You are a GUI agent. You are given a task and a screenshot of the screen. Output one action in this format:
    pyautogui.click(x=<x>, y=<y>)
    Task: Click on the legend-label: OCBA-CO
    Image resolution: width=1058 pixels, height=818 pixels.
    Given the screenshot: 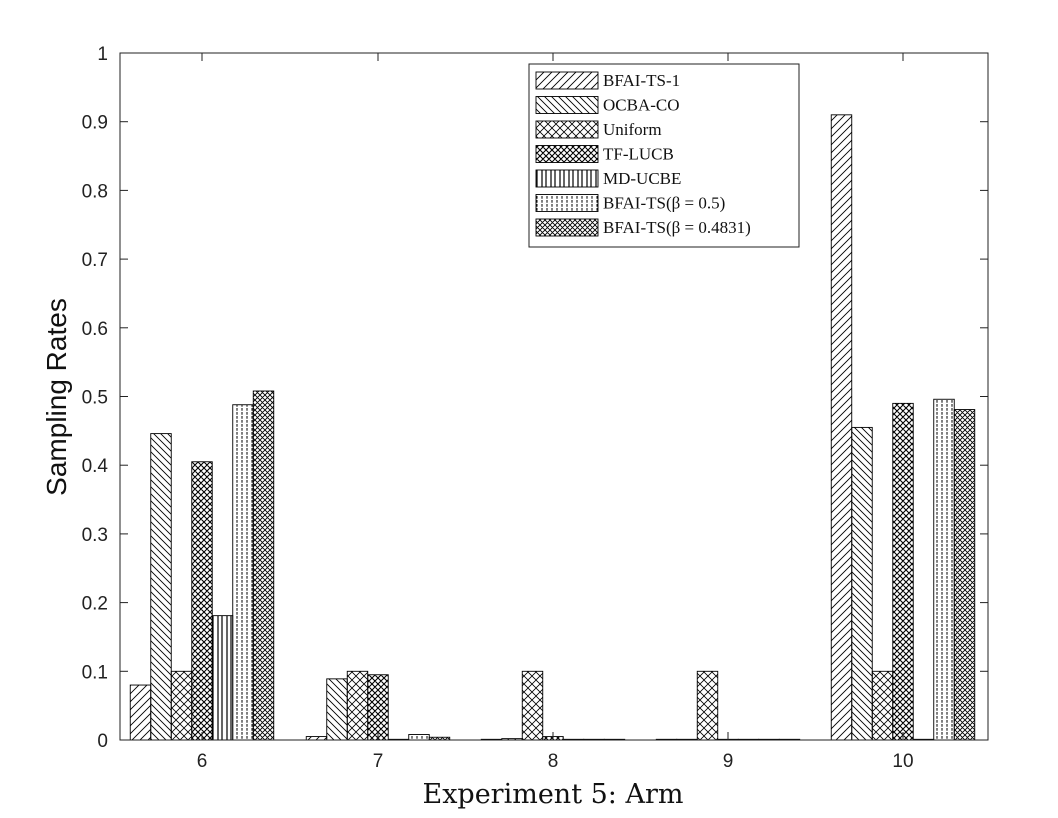 What is the action you would take?
    pyautogui.click(x=641, y=105)
    